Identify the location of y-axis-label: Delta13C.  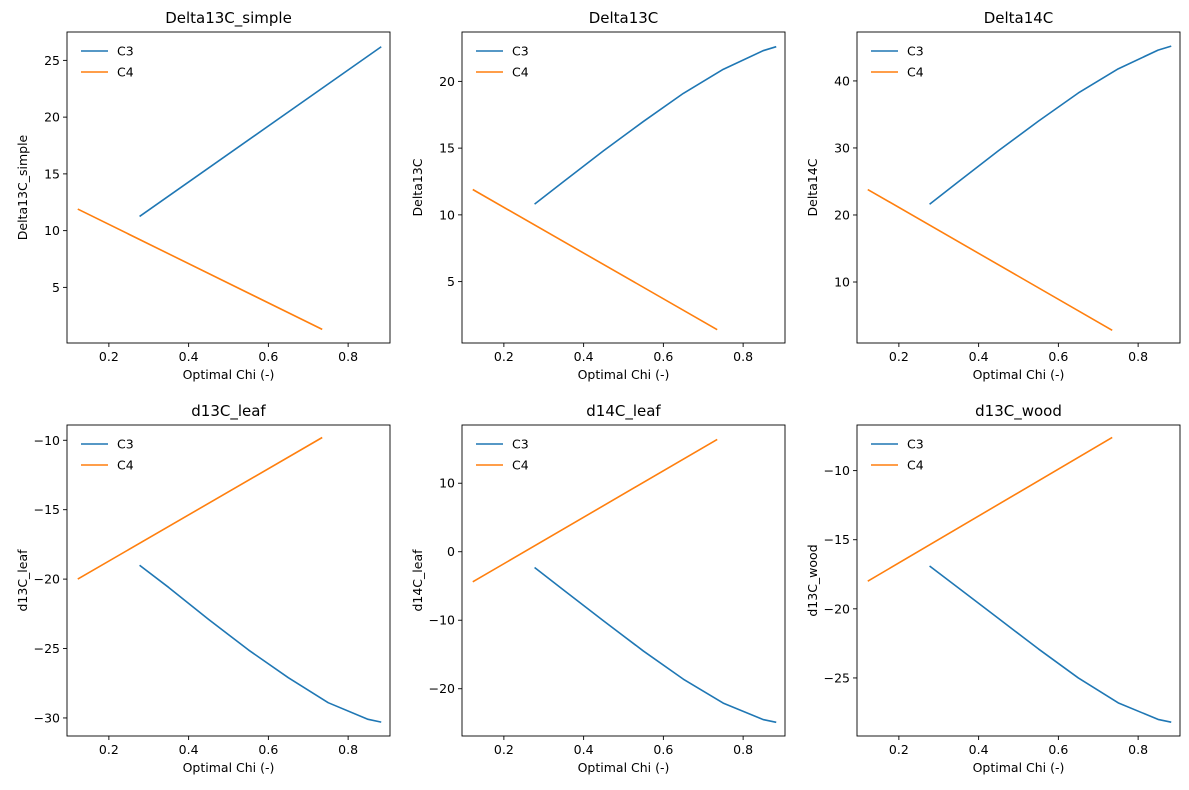
(417, 187).